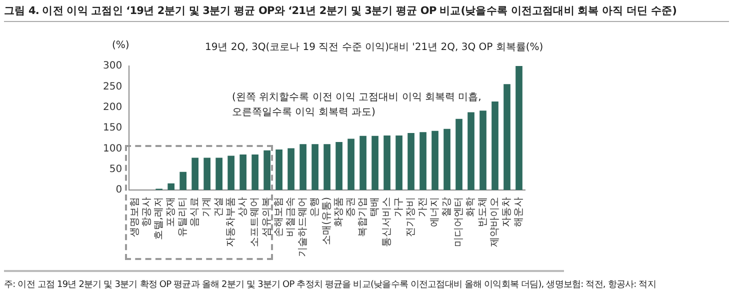 Image resolution: width=745 pixels, height=295 pixels. Describe the element at coordinates (447, 207) in the screenshot. I see `x-tick-label: 철강` at that location.